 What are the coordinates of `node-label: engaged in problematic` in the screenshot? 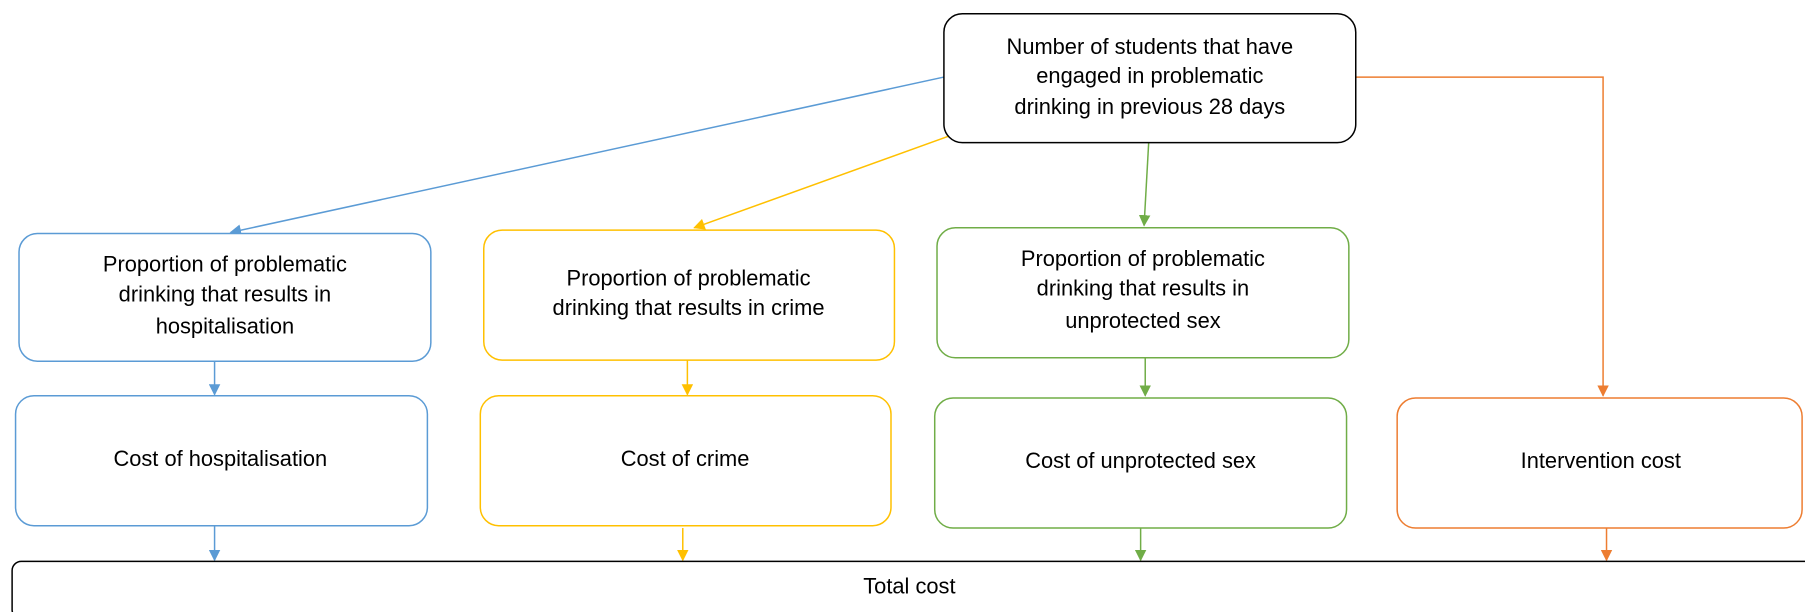 It's located at (1149, 75).